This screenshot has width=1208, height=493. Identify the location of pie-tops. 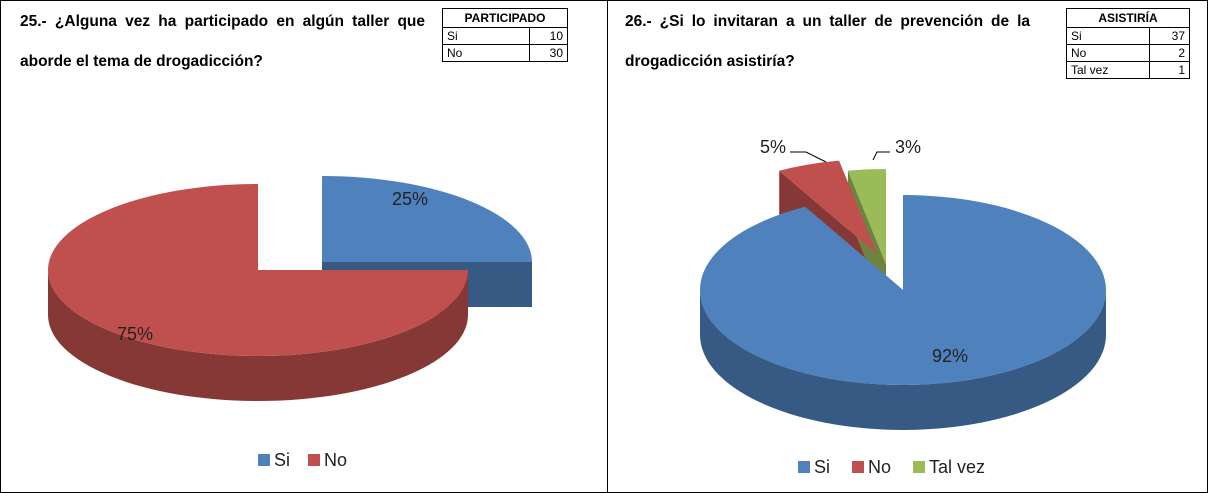
(290, 266).